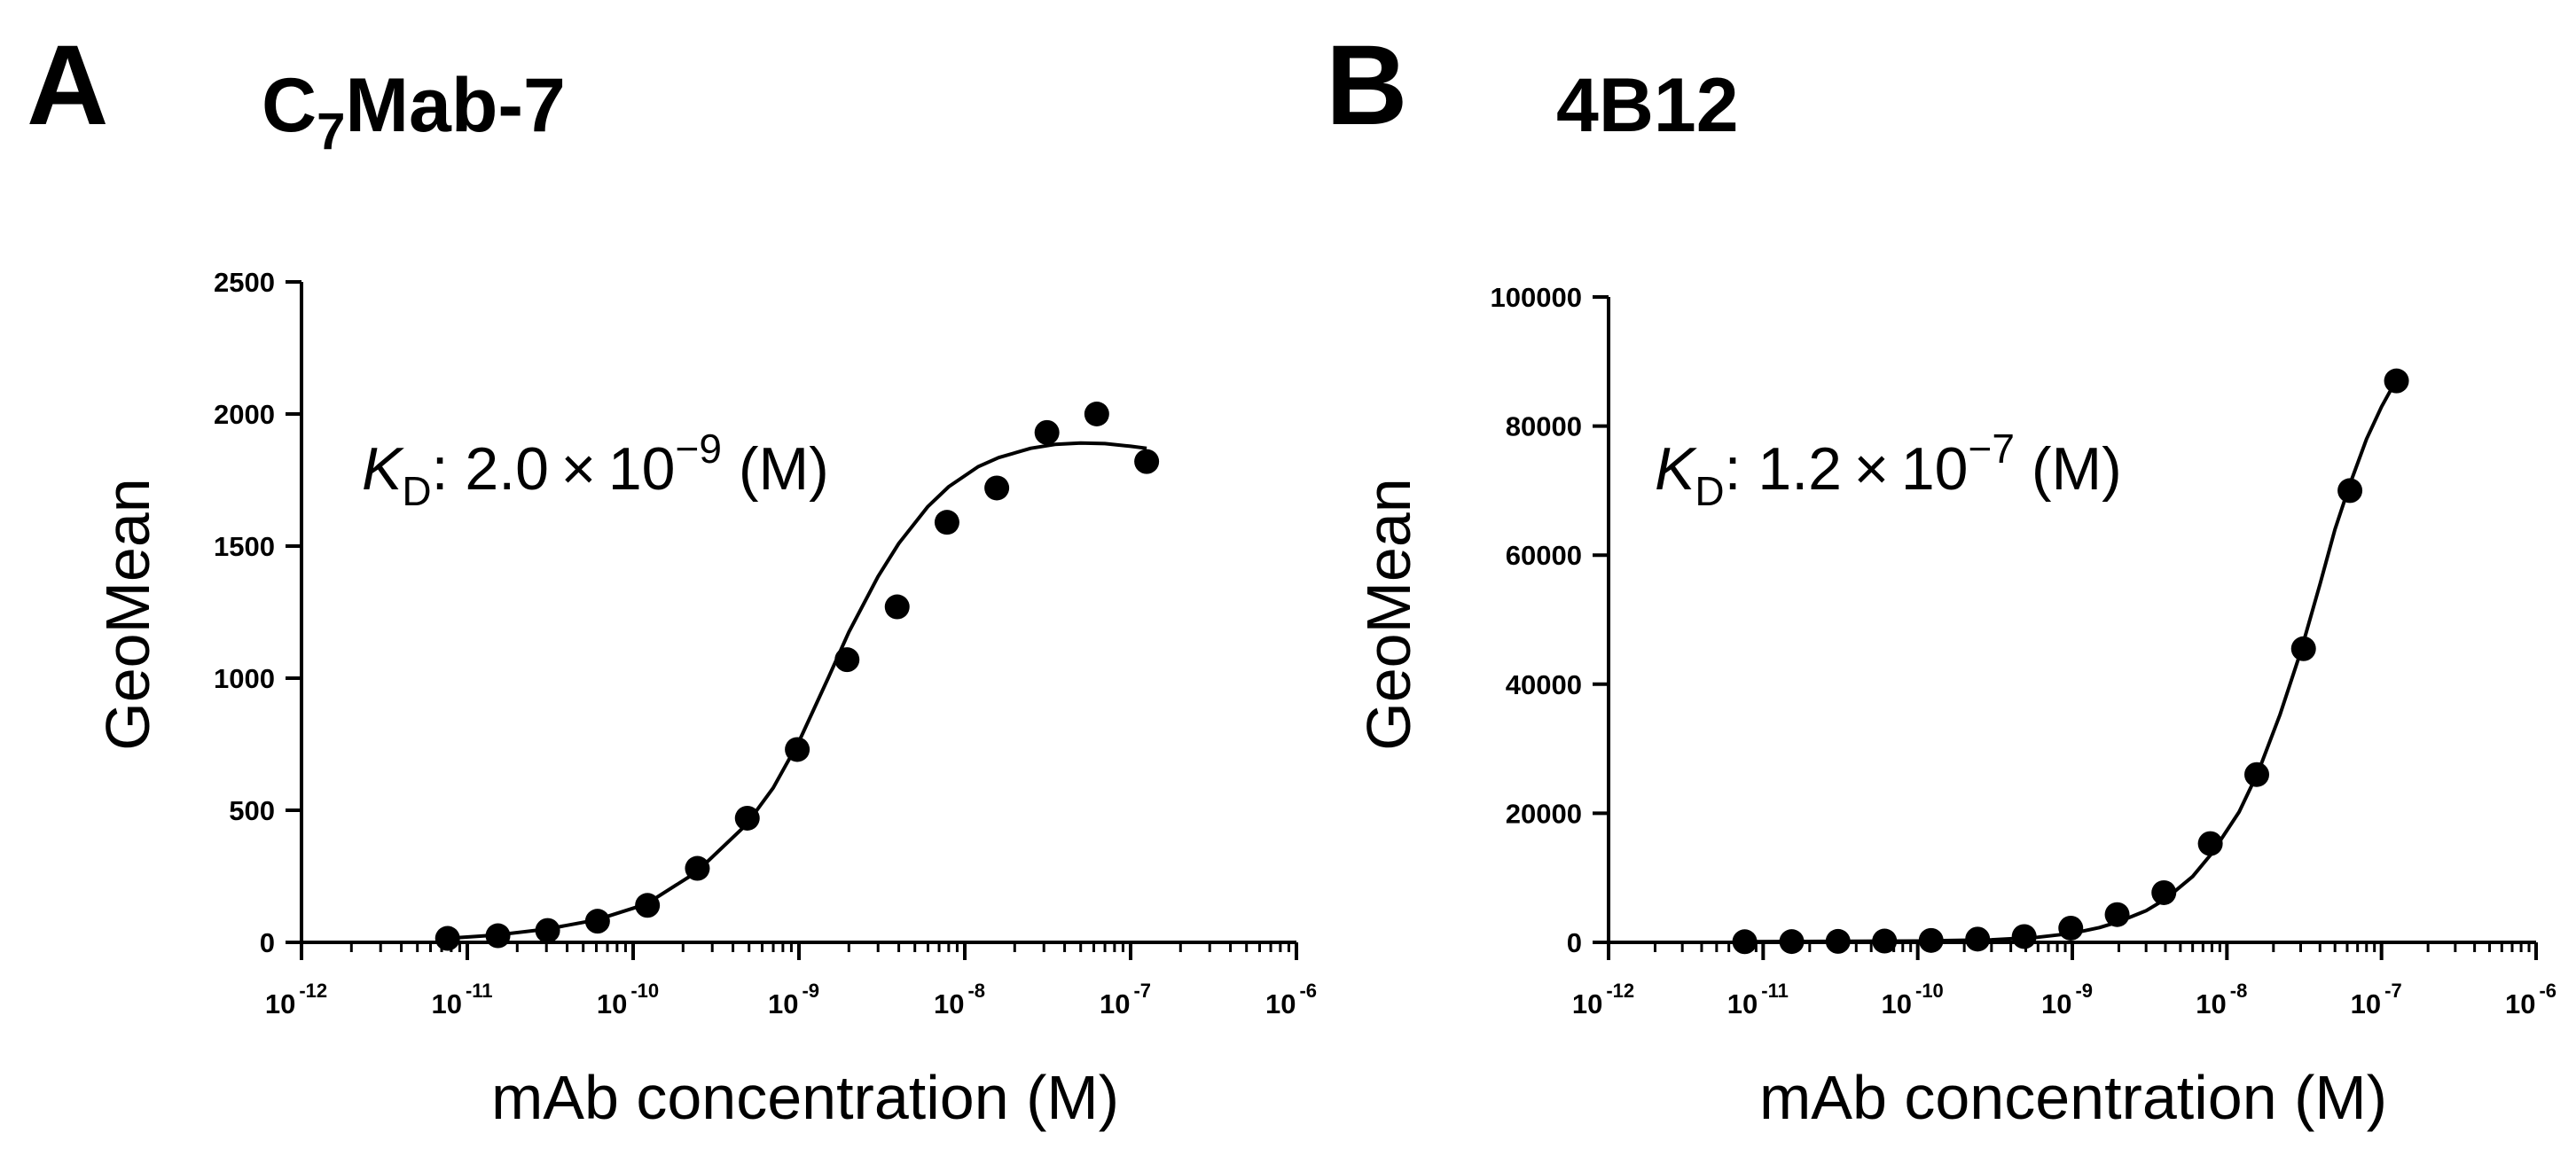 The height and width of the screenshot is (1156, 2576). What do you see at coordinates (67, 85) in the screenshot?
I see `panel-label: A` at bounding box center [67, 85].